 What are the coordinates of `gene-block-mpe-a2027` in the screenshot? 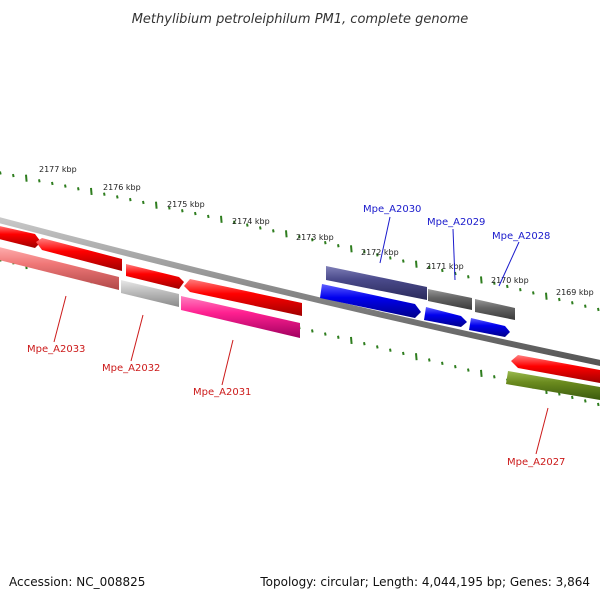 It's located at (553, 385).